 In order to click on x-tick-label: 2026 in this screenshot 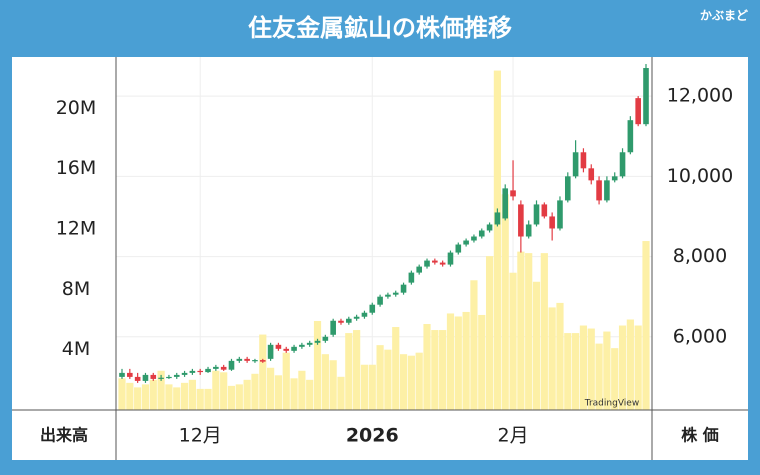, I will do `click(372, 436)`.